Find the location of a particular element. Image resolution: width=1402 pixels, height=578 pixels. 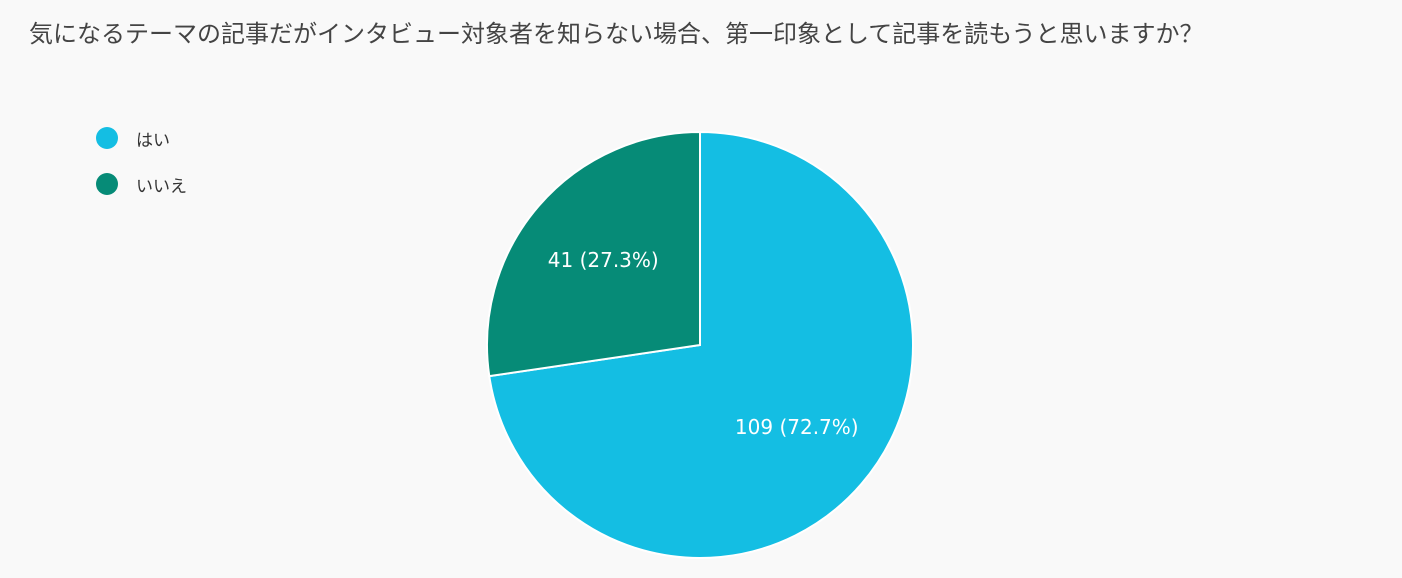

legend-label-yes: はい is located at coordinates (153, 140).